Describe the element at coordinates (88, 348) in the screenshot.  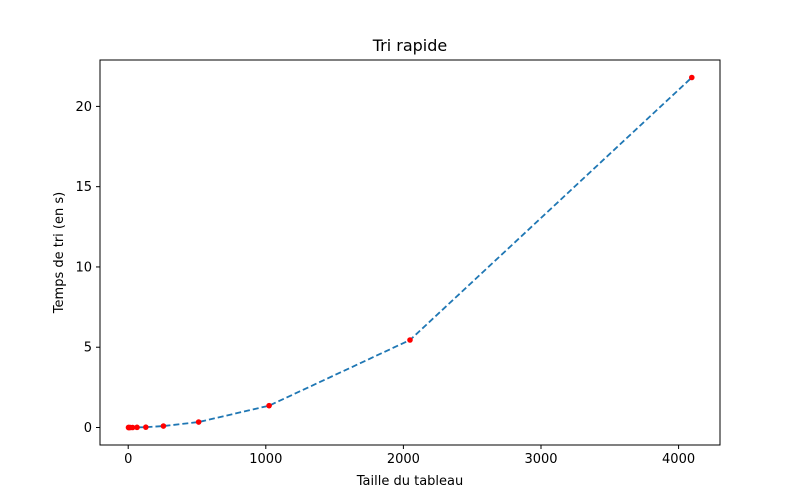
I see `y-tick-label: 5` at that location.